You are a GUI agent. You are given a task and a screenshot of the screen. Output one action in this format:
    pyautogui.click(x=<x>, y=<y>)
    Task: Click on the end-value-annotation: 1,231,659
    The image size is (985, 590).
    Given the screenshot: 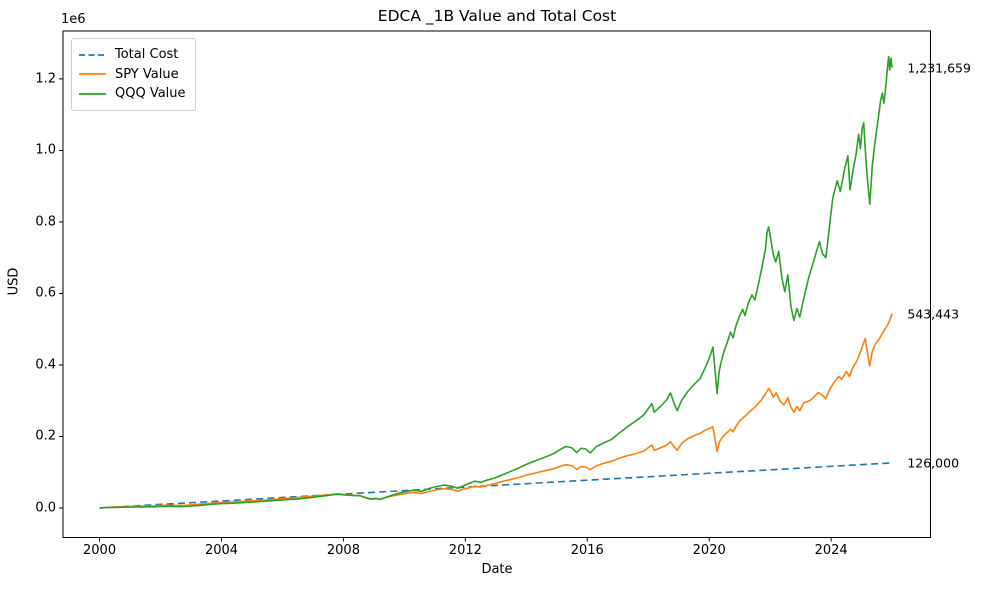 What is the action you would take?
    pyautogui.click(x=939, y=68)
    